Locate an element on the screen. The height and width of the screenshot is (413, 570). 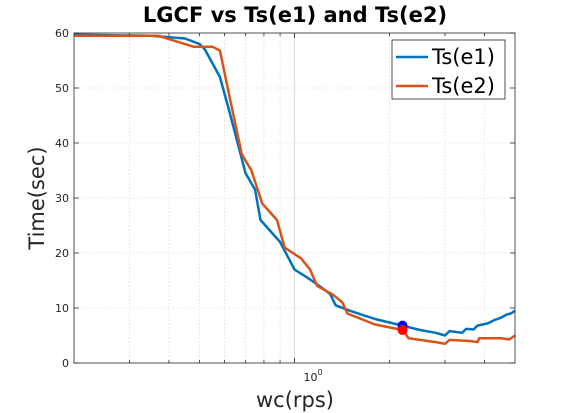
marker-layer is located at coordinates (402, 327).